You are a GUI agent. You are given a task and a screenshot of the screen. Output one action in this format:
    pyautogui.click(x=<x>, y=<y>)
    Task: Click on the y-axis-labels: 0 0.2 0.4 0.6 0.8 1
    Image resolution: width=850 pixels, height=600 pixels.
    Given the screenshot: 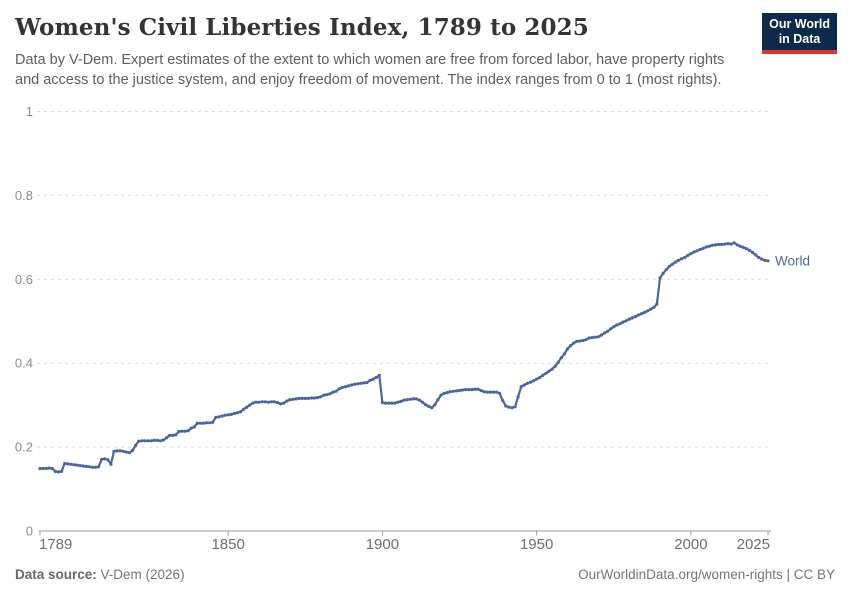 What is the action you would take?
    pyautogui.click(x=24, y=321)
    